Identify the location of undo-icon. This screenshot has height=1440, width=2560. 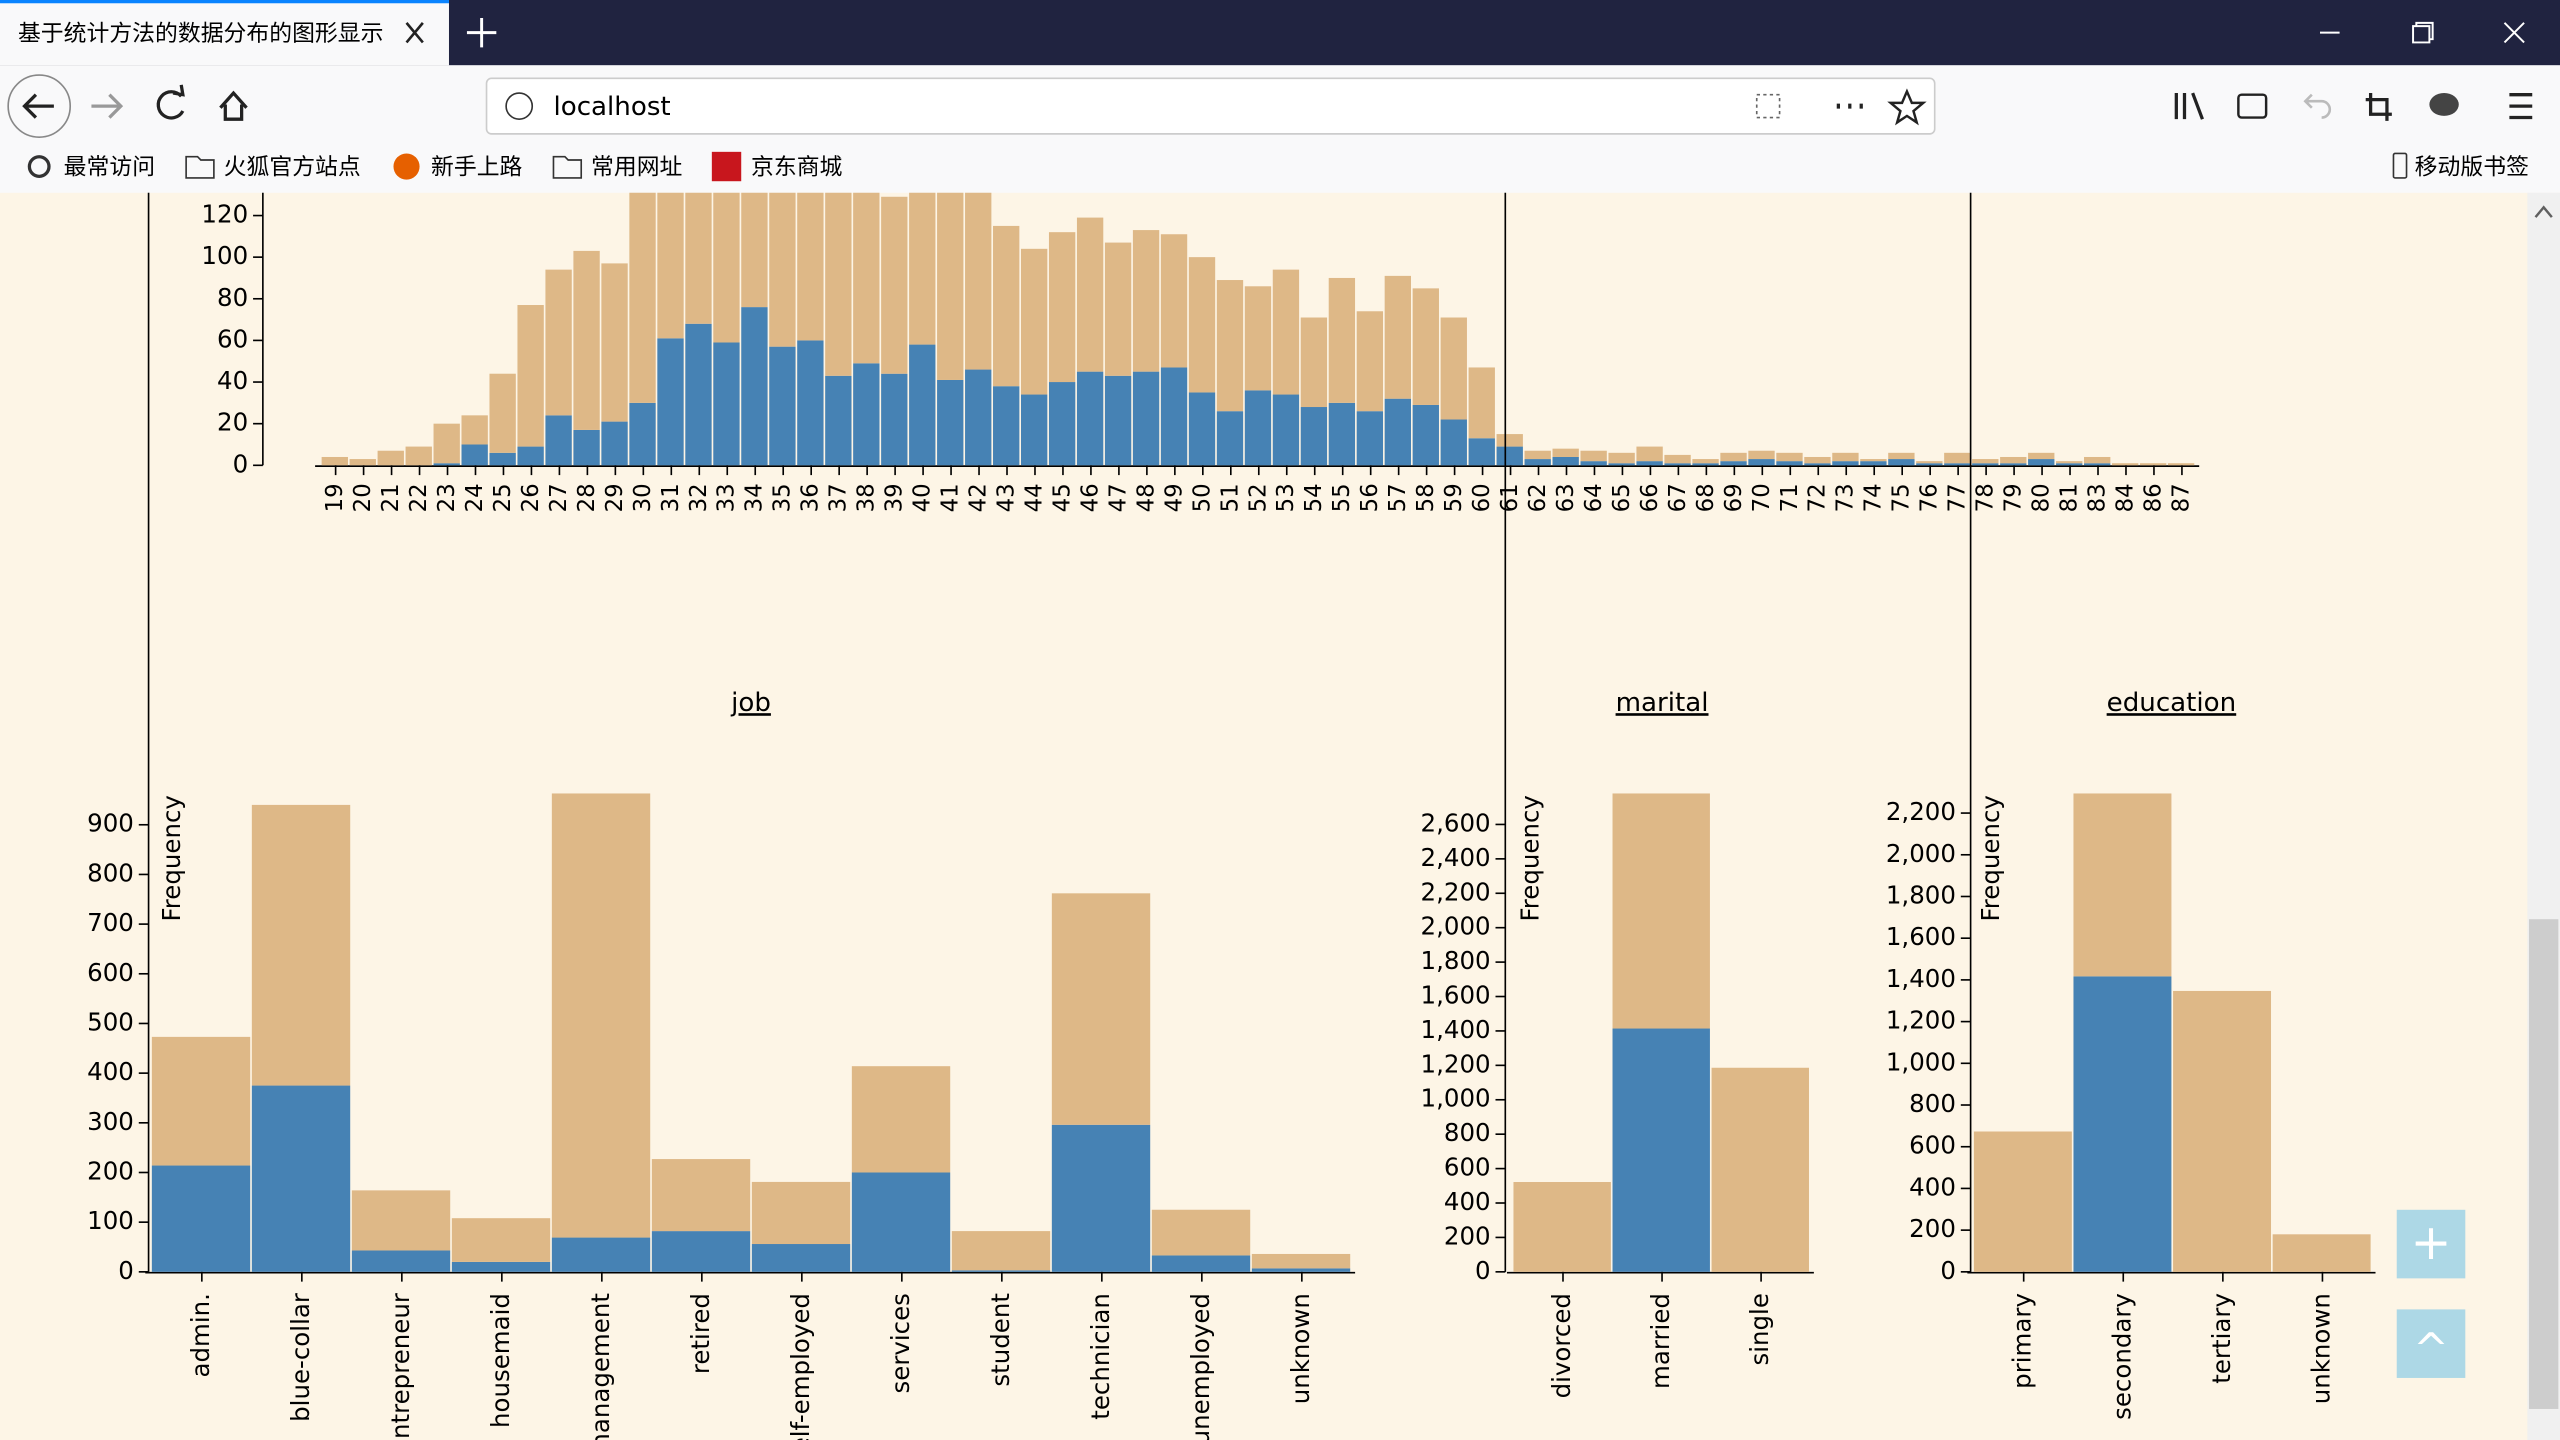
(2317, 106).